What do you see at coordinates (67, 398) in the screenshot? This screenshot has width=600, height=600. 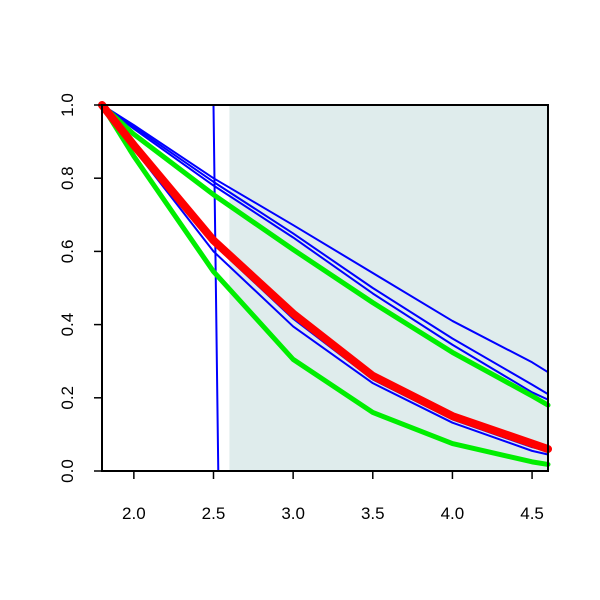 I see `y-tick-label: 0.2` at bounding box center [67, 398].